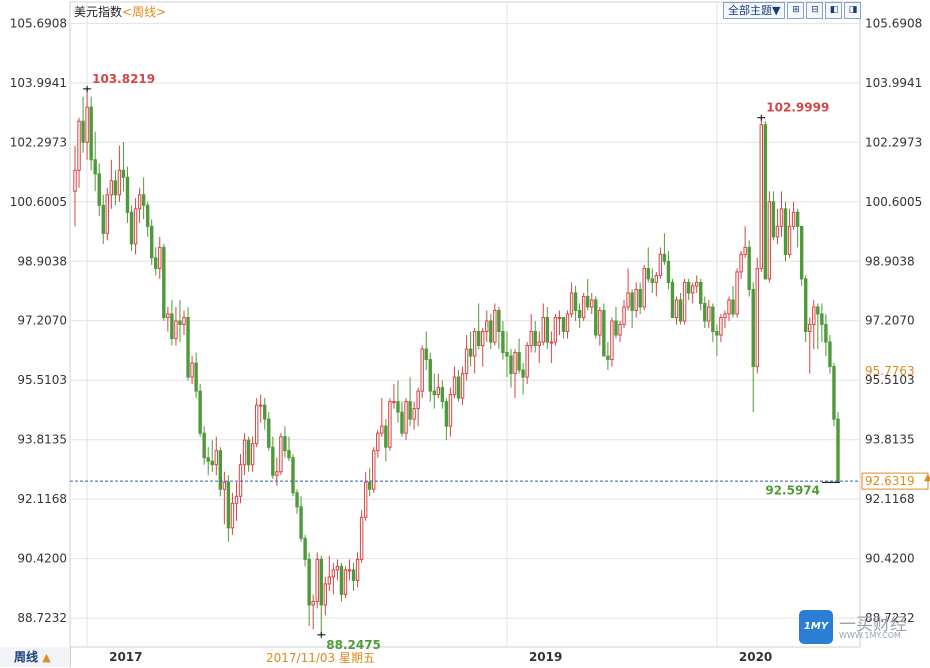  What do you see at coordinates (42, 261) in the screenshot?
I see `left-y-tick-label: 98.9038` at bounding box center [42, 261].